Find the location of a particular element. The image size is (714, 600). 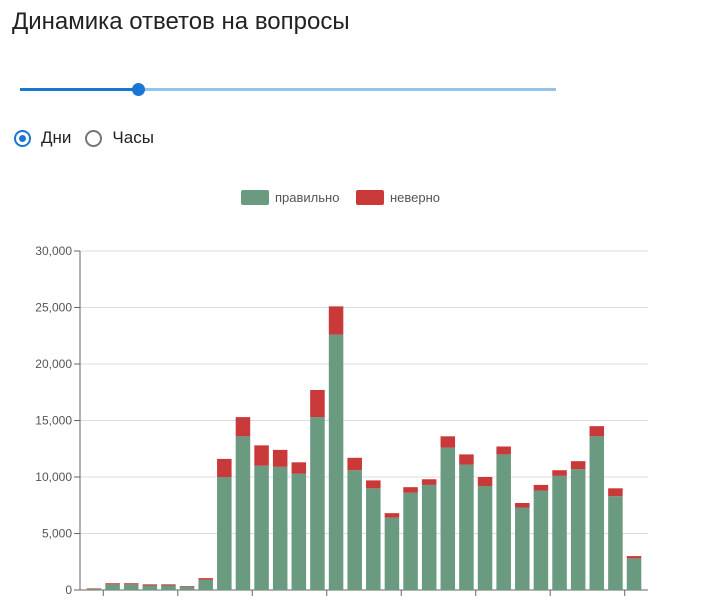

y-tick-label: 10,000 is located at coordinates (53, 477).